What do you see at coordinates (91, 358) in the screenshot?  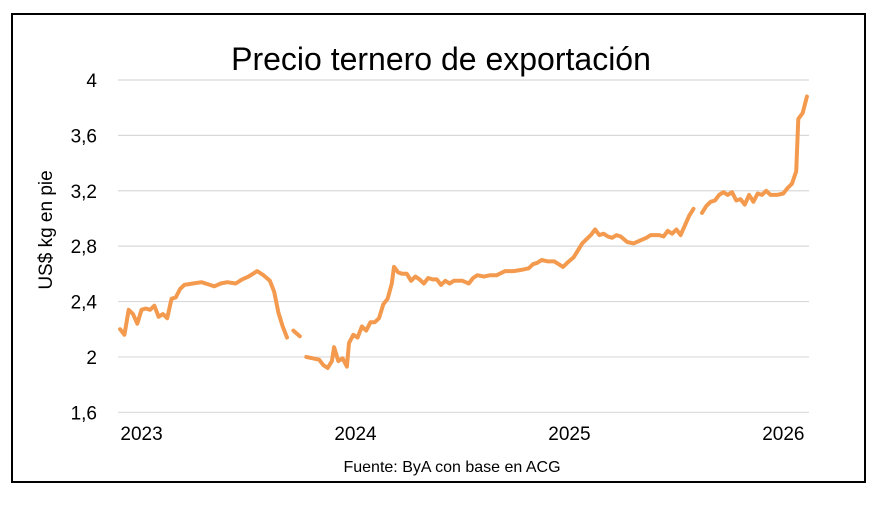 I see `y-tick-label: 2` at bounding box center [91, 358].